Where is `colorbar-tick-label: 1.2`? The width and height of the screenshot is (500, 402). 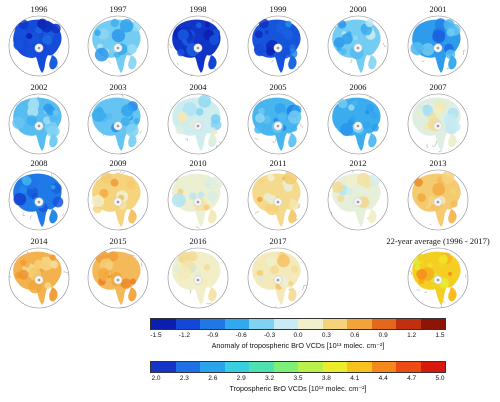
colorbar-tick-label: 1.2 is located at coordinates (412, 335).